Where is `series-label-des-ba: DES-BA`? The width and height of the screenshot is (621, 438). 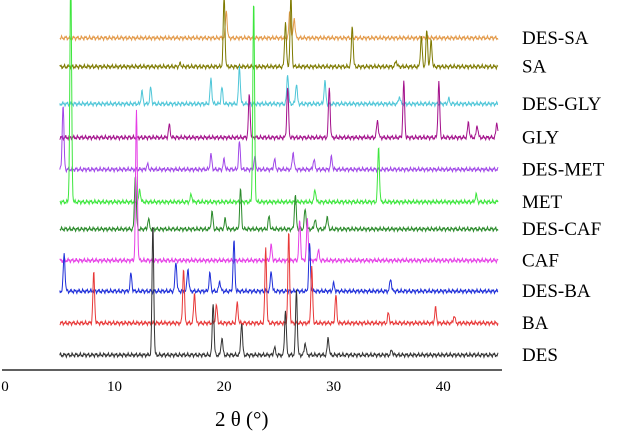
series-label-des-ba: DES-BA is located at coordinates (556, 291).